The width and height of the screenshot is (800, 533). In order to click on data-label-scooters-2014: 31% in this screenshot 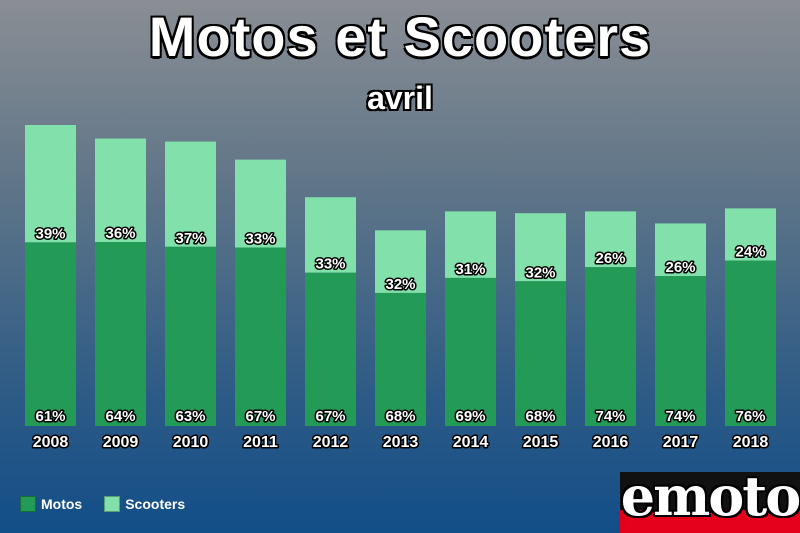, I will do `click(470, 269)`.